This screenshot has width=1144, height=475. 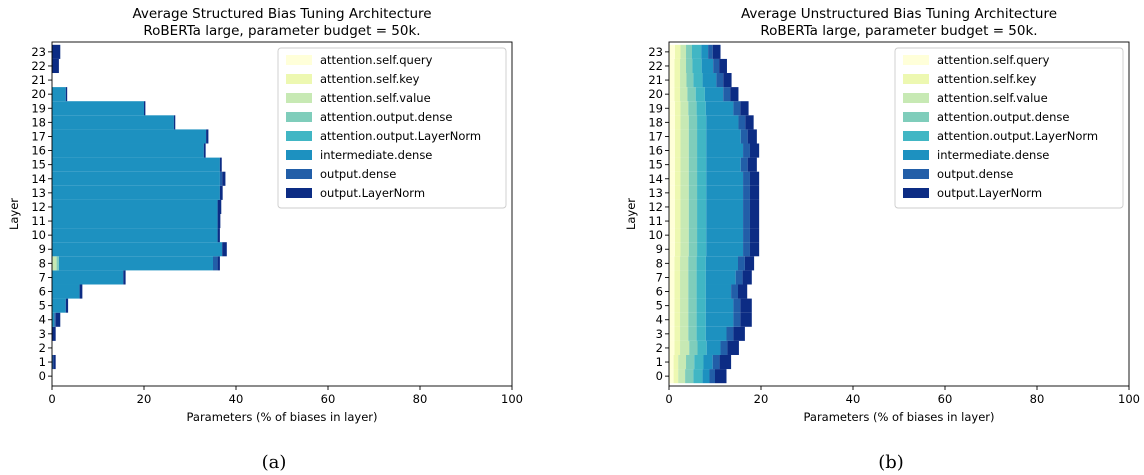 I want to click on bar-layer17-attention-self-query, so click(x=672, y=136).